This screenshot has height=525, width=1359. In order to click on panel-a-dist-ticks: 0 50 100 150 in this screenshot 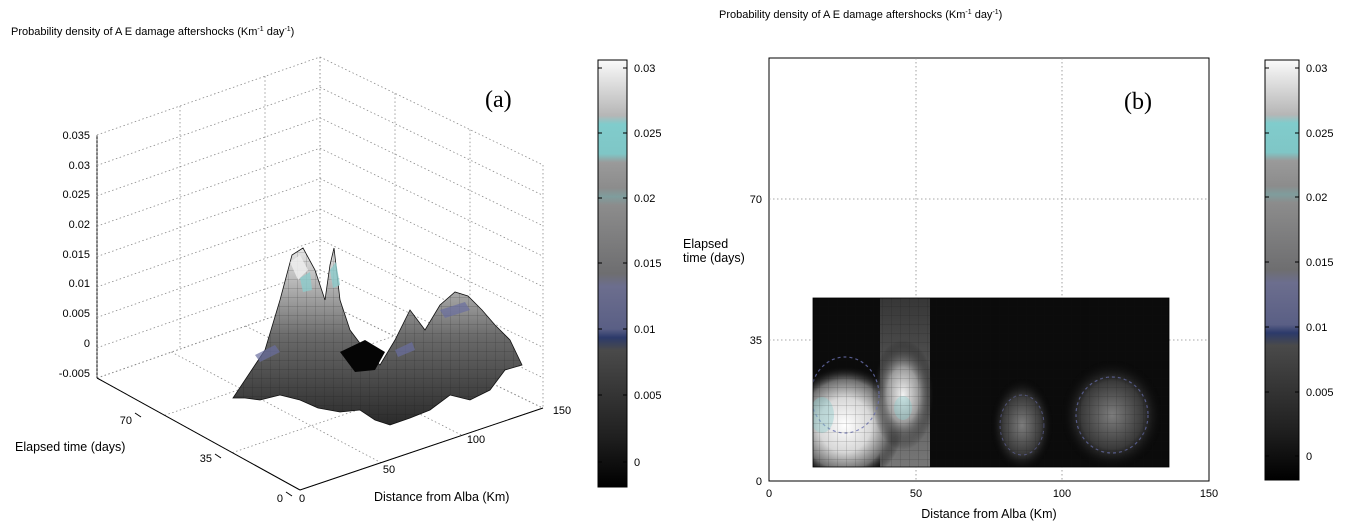, I will do `click(435, 455)`.